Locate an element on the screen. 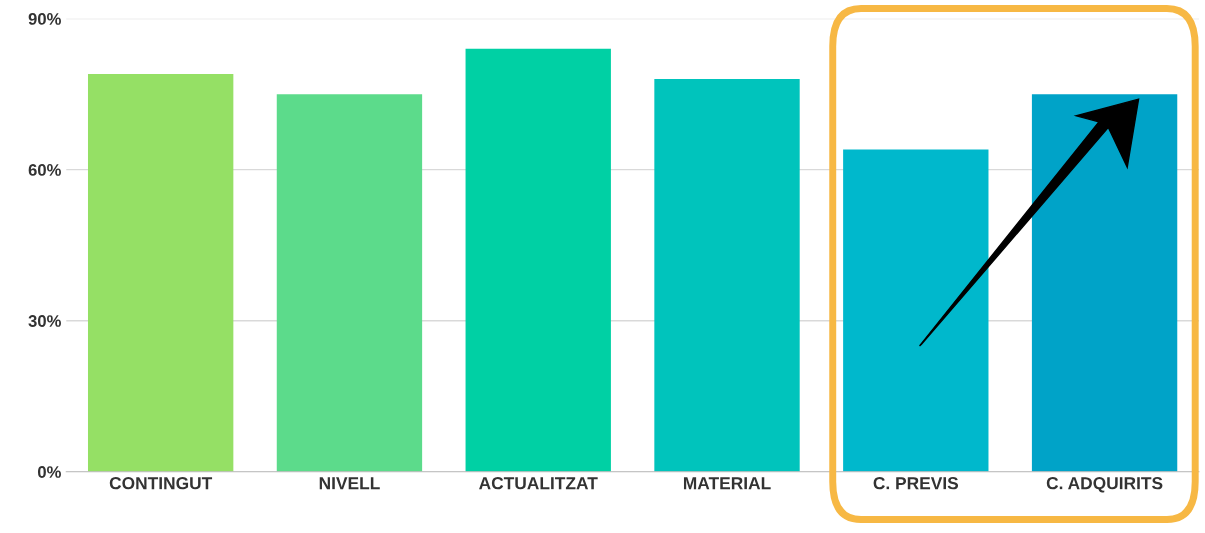 This screenshot has width=1205, height=533. y-tick-label: 30% is located at coordinates (44, 321).